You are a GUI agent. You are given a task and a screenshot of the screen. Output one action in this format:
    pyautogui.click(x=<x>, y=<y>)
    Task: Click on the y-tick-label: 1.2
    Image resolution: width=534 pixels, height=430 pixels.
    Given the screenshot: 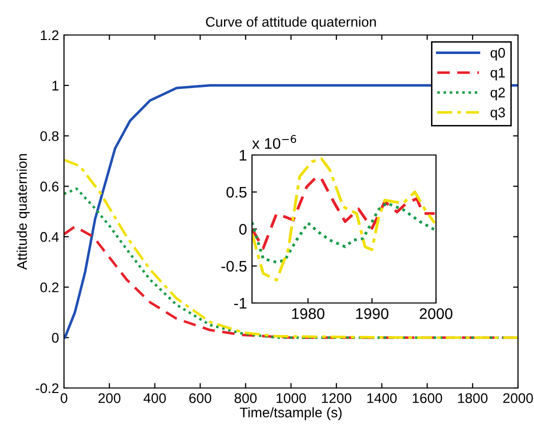 What is the action you would take?
    pyautogui.click(x=49, y=35)
    